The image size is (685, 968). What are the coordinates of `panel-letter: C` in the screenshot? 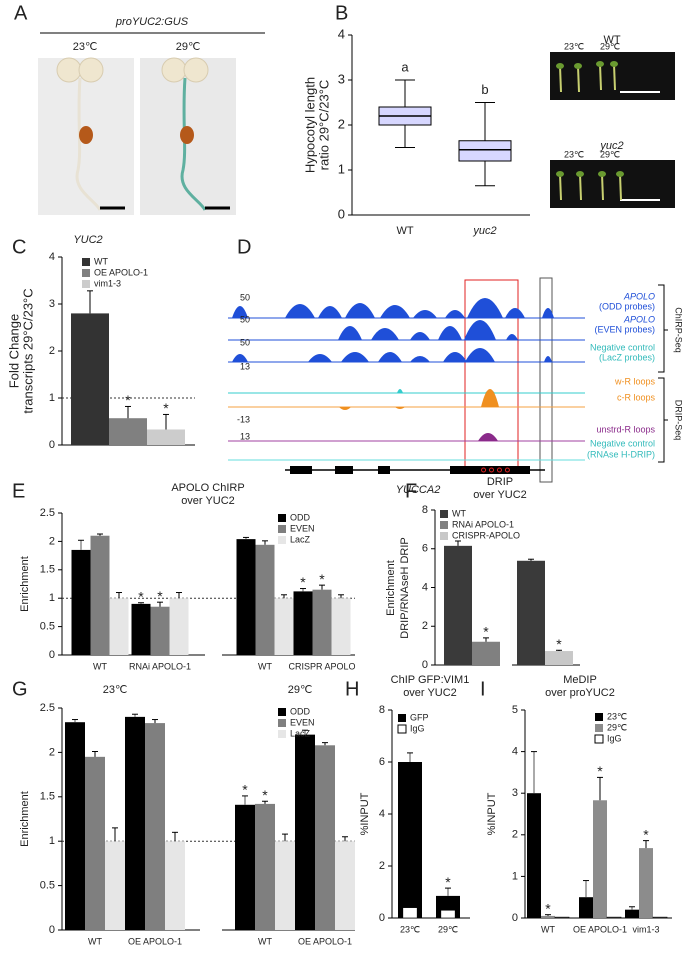 It's located at (19, 247).